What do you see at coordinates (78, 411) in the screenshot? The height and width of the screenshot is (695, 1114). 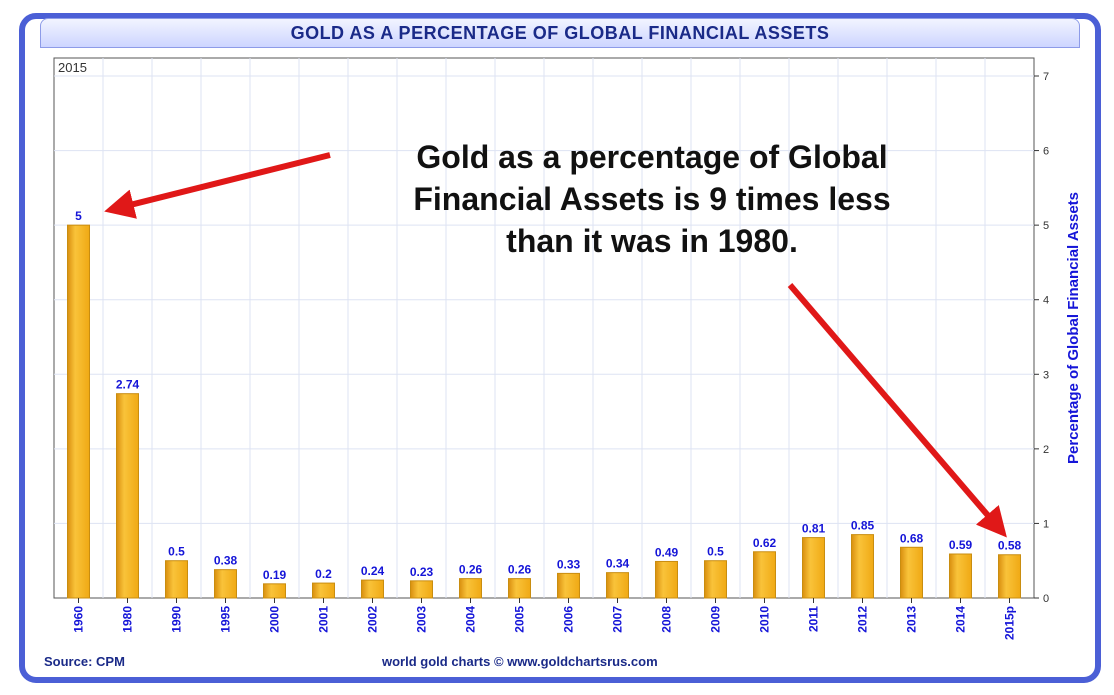 I see `bar-1960` at bounding box center [78, 411].